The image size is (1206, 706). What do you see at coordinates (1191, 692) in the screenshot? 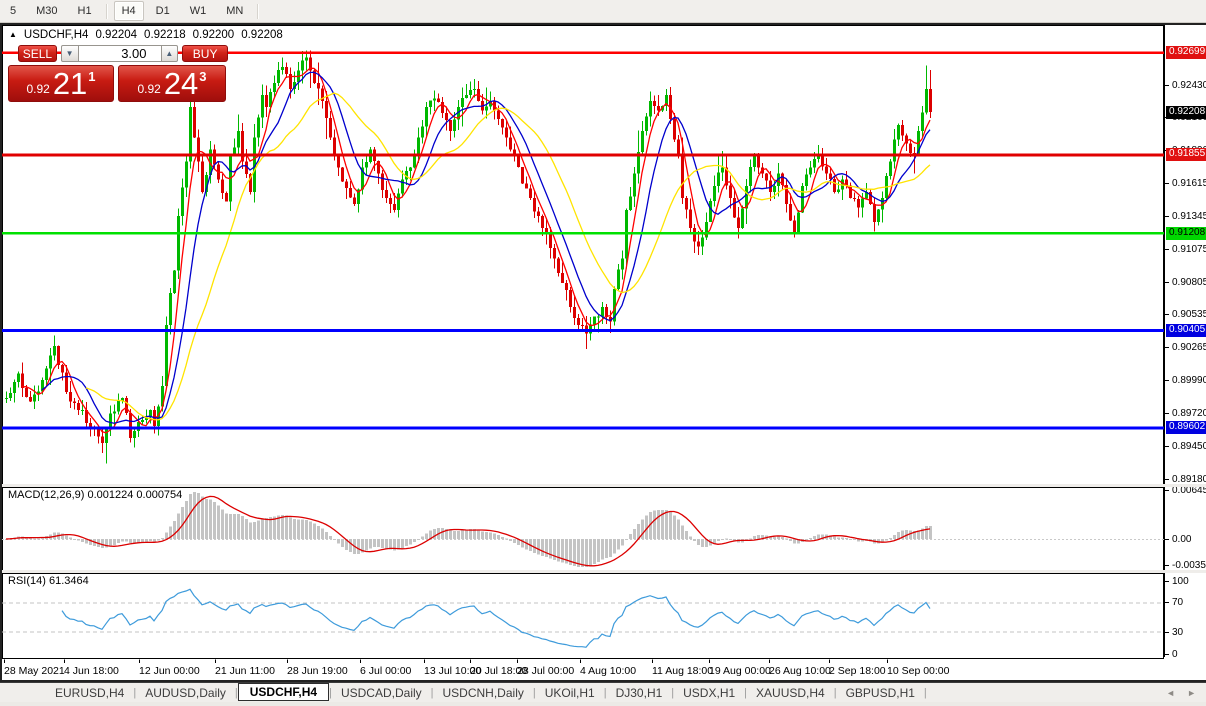
I see `tab-scroll-right-icon: ►` at bounding box center [1191, 692].